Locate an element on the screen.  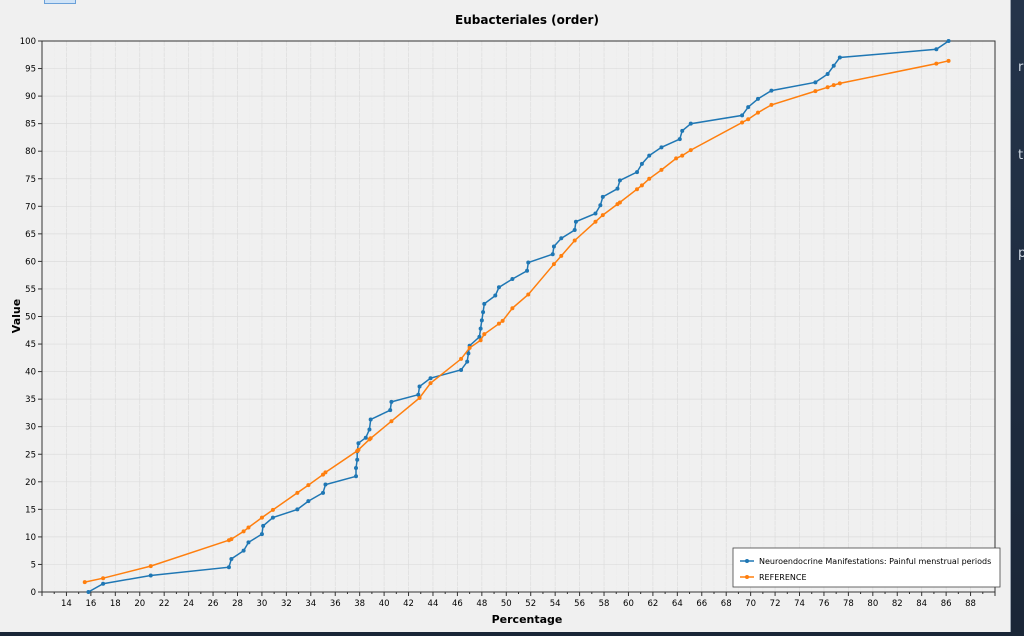
x-tick-label: 40 is located at coordinates (384, 604).